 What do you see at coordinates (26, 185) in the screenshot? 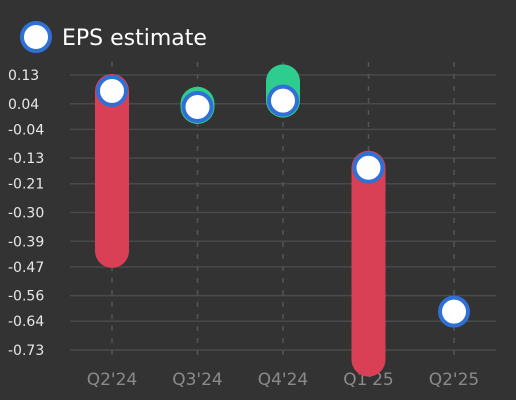
I see `y-tick-label: -0.21` at bounding box center [26, 185].